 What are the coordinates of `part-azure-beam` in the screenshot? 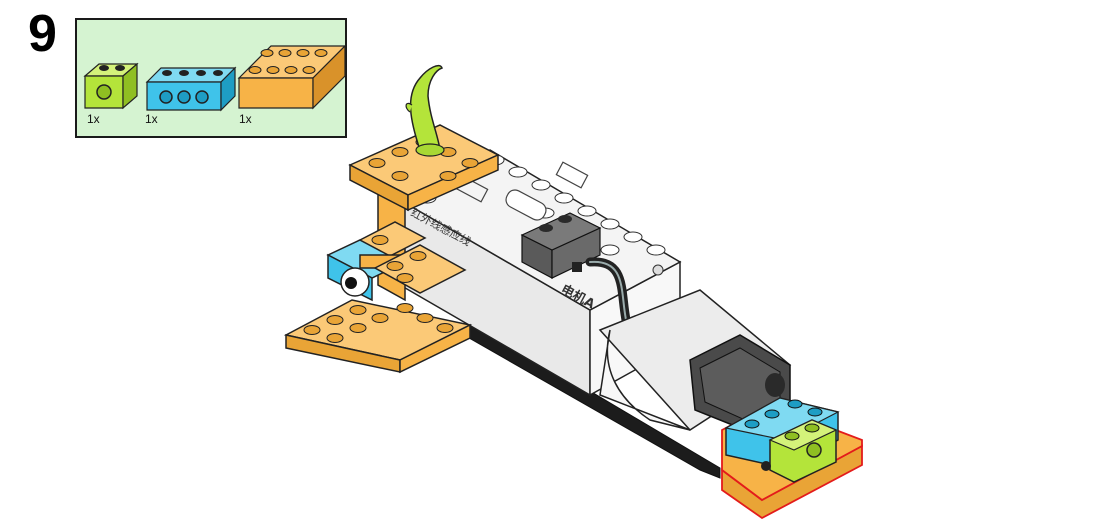 It's located at (191, 89).